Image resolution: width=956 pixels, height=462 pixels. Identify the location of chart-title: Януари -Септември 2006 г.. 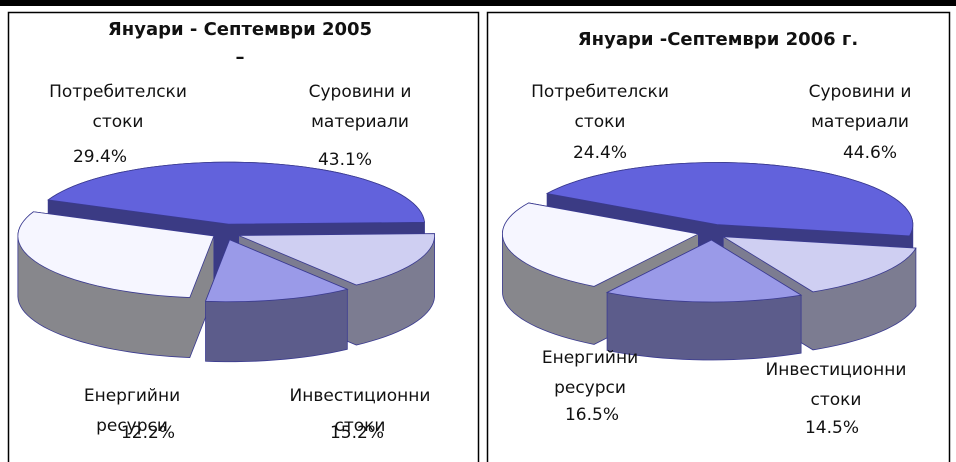
(718, 39).